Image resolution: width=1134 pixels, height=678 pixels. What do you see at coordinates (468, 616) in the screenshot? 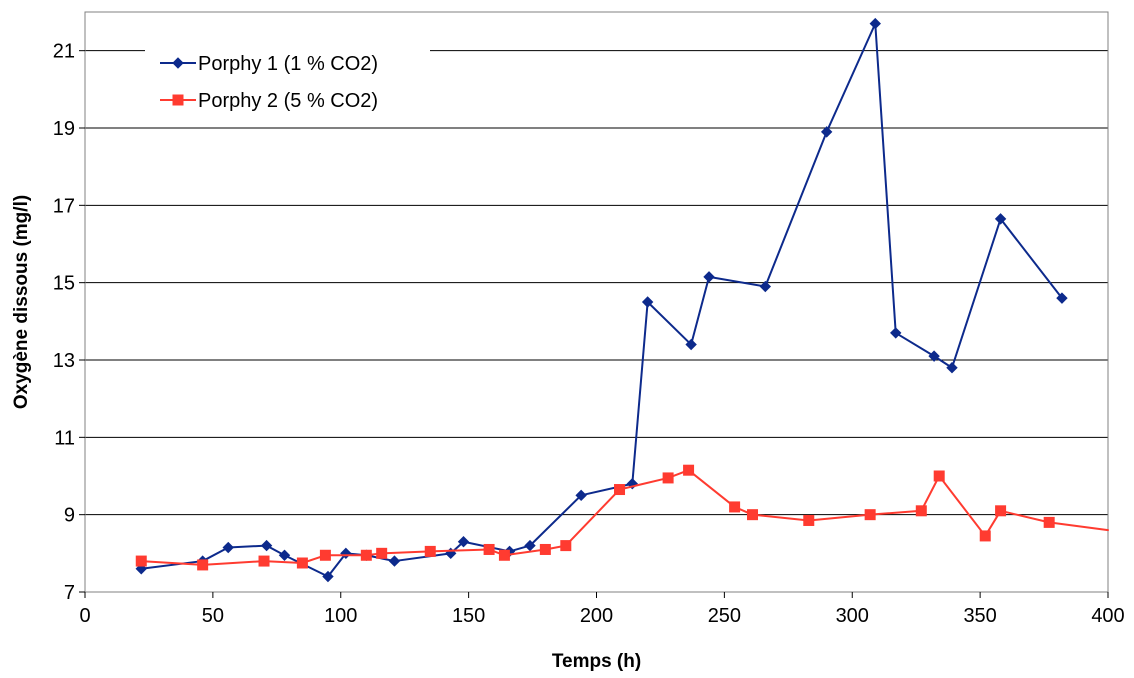
I see `x-tick-label: 150` at bounding box center [468, 616].